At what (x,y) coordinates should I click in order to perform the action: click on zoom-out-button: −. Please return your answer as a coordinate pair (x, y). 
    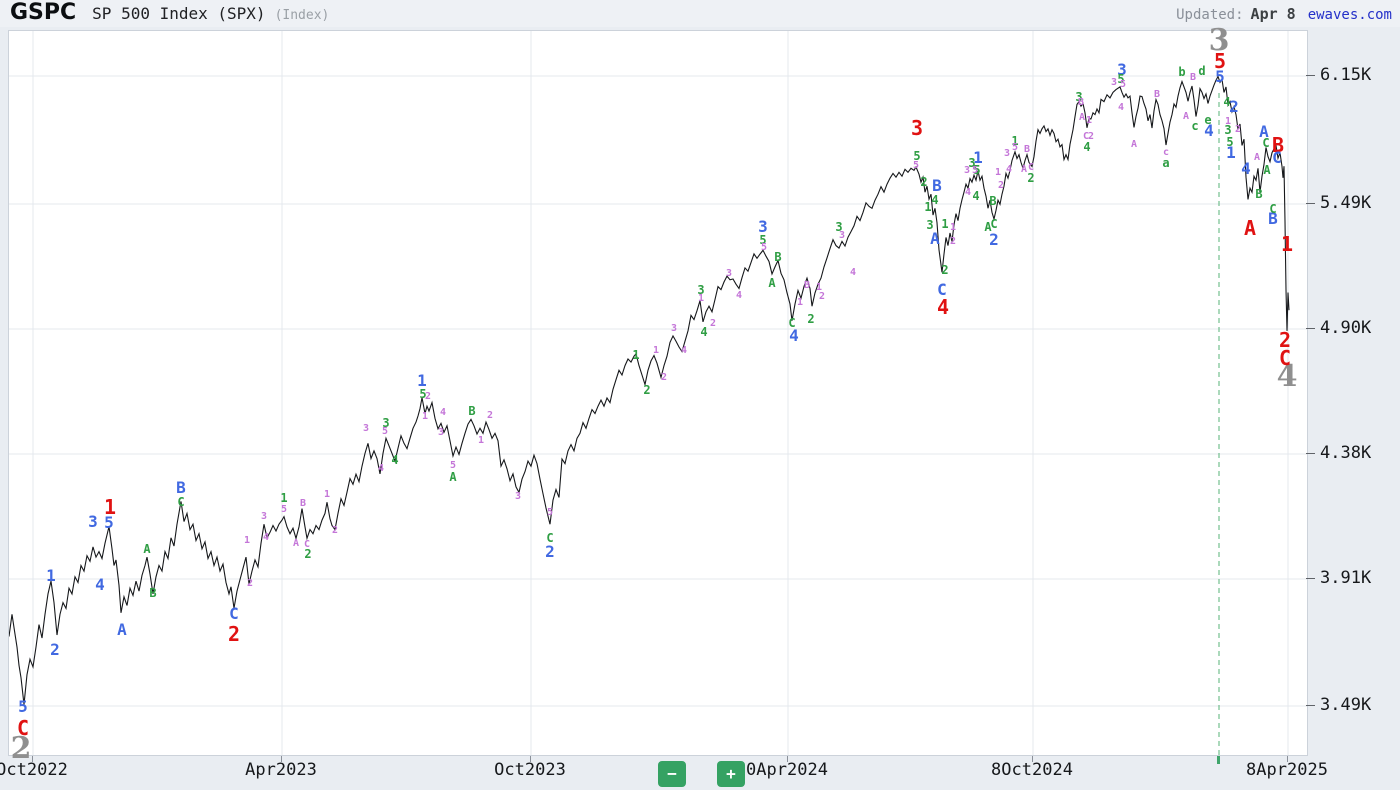
    Looking at the image, I should click on (672, 774).